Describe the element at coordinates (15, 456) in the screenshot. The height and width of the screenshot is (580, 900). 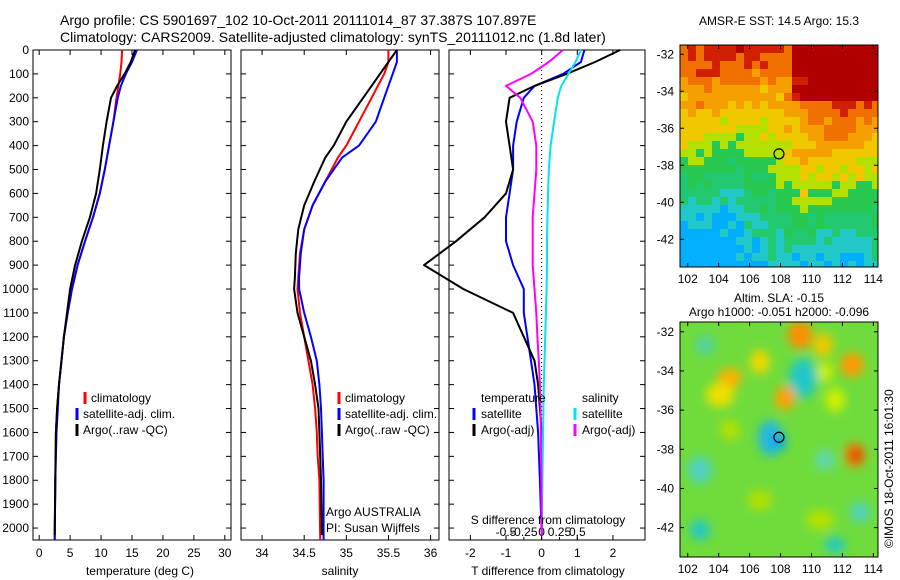
I see `depth-tick-label: 1700` at that location.